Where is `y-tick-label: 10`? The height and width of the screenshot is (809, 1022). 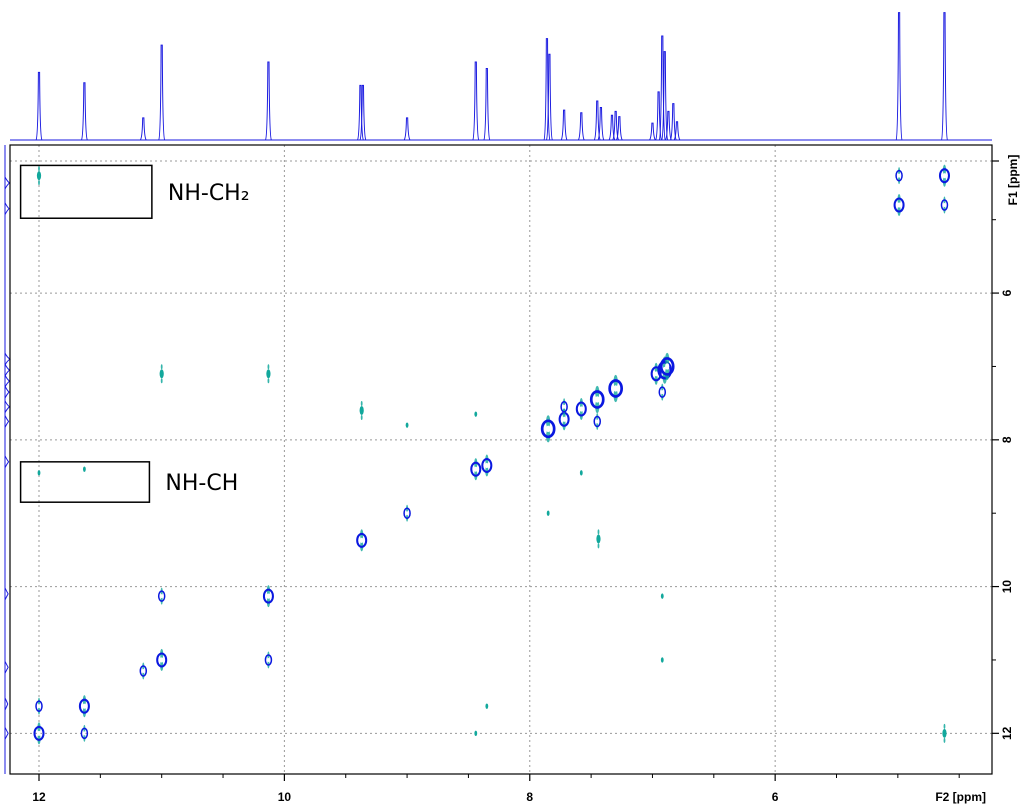 y-tick-label: 10 is located at coordinates (1007, 587).